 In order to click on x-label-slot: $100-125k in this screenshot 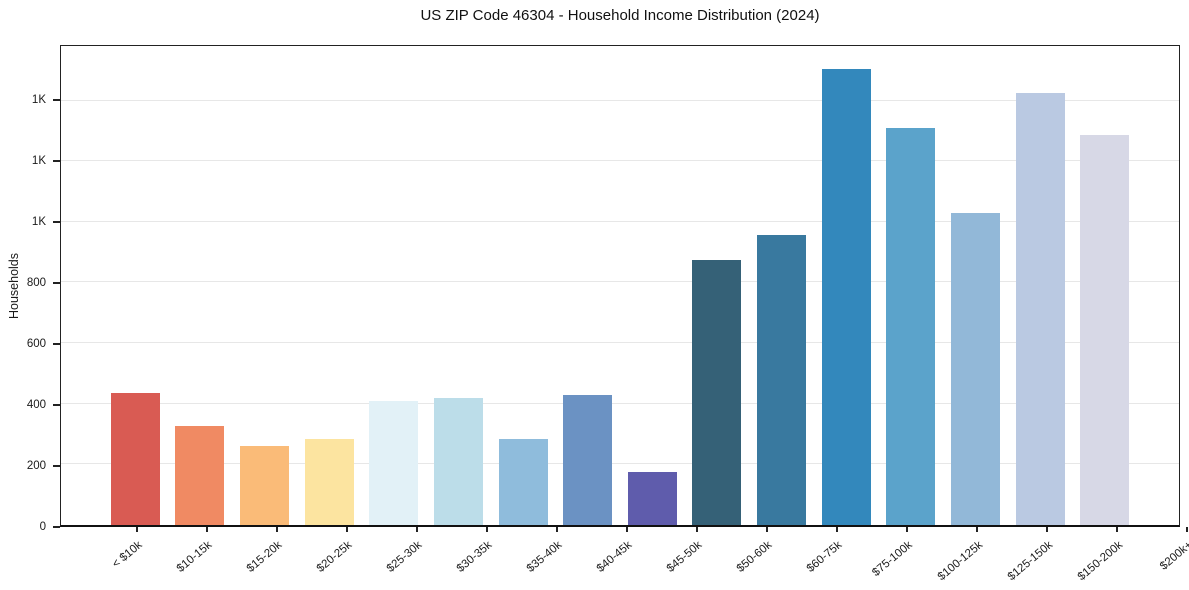, I will do `click(973, 562)`.